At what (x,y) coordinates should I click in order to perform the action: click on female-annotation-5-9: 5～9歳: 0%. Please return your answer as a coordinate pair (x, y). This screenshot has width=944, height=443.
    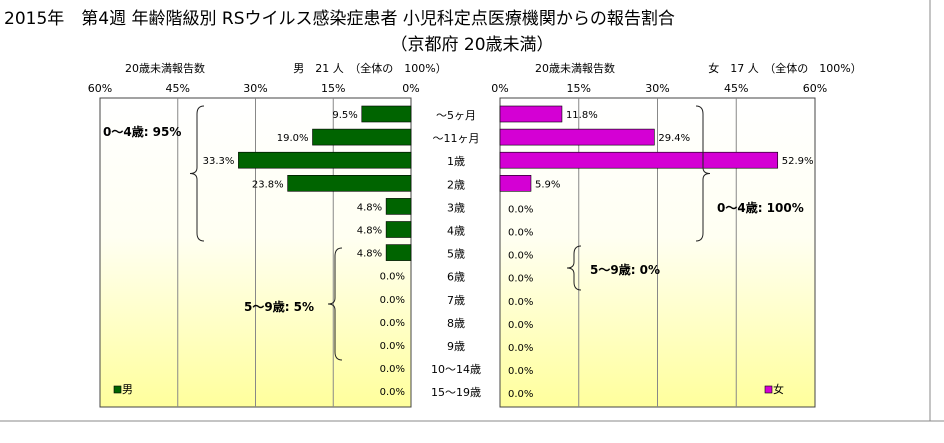
    Looking at the image, I should click on (625, 269).